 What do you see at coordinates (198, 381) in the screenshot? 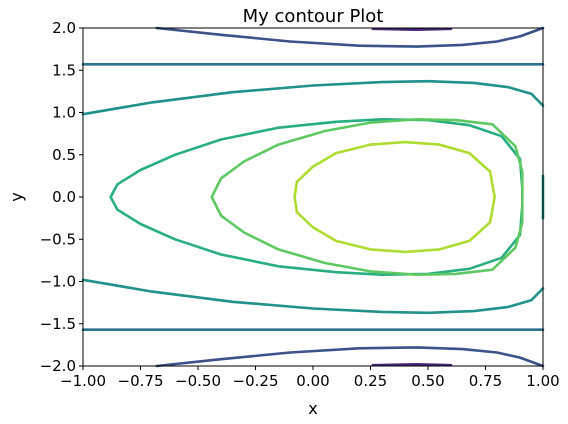
I see `x-tick-label: −0.50` at bounding box center [198, 381].